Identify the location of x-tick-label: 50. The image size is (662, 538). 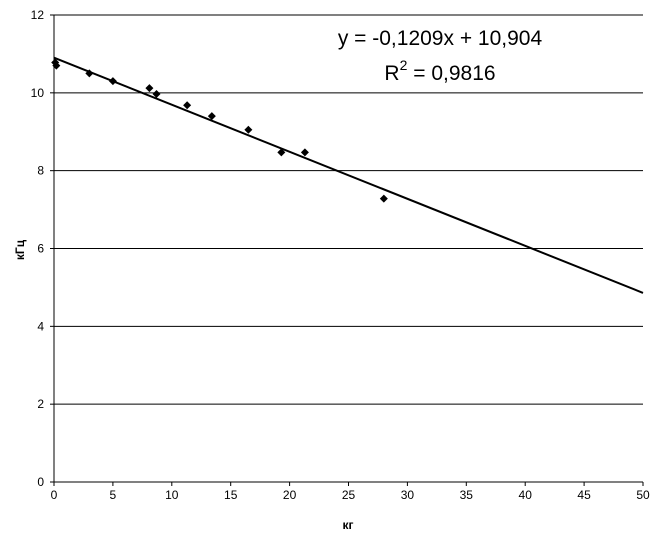
(643, 495).